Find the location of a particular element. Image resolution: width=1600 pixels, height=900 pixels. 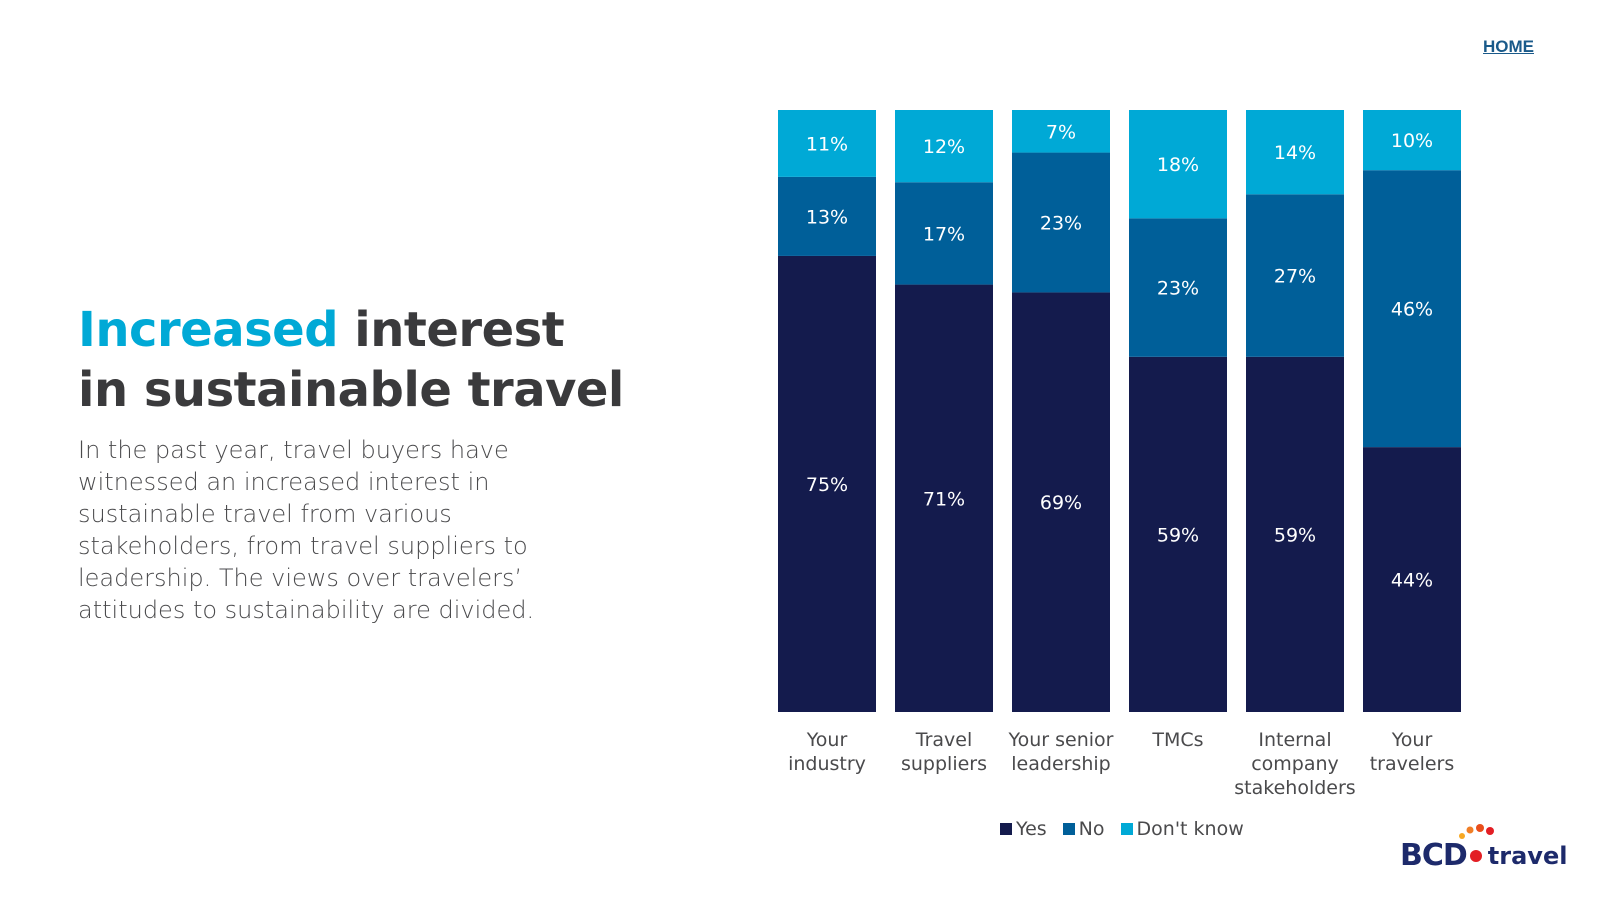

bar-travel-suppliers-don-t-know is located at coordinates (944, 146).